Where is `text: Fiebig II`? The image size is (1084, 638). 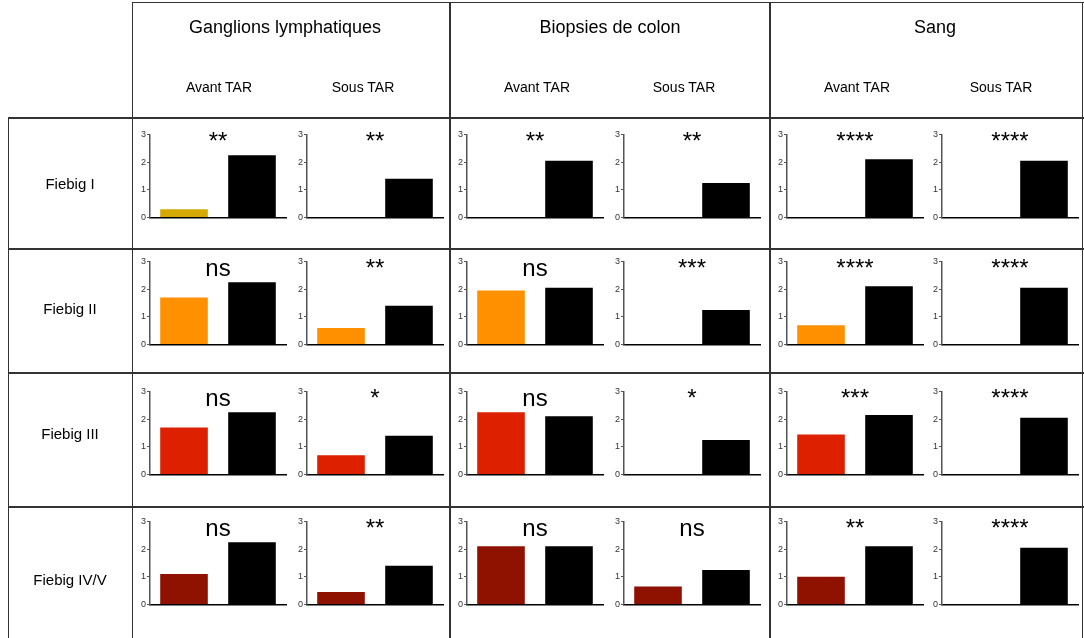
text: Fiebig II is located at coordinates (70, 308).